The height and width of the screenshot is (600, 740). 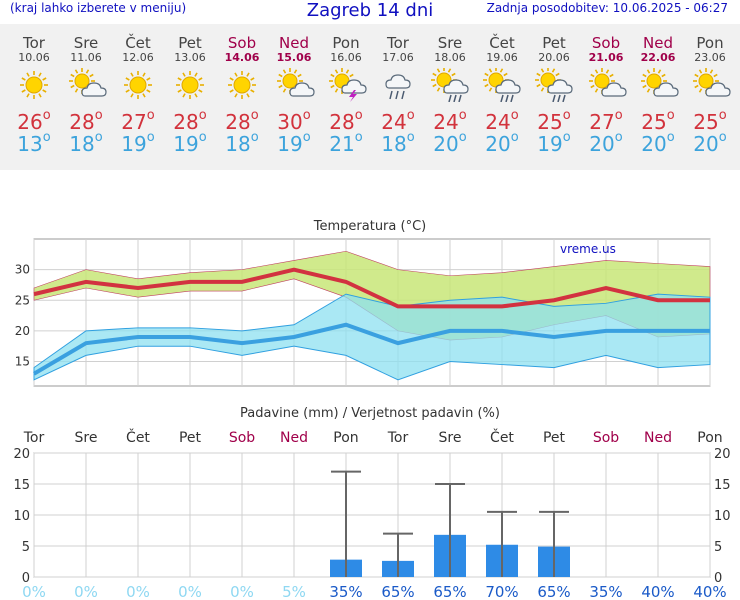 I want to click on day-column: Sob 14.06 28o 18o, so click(x=242, y=97).